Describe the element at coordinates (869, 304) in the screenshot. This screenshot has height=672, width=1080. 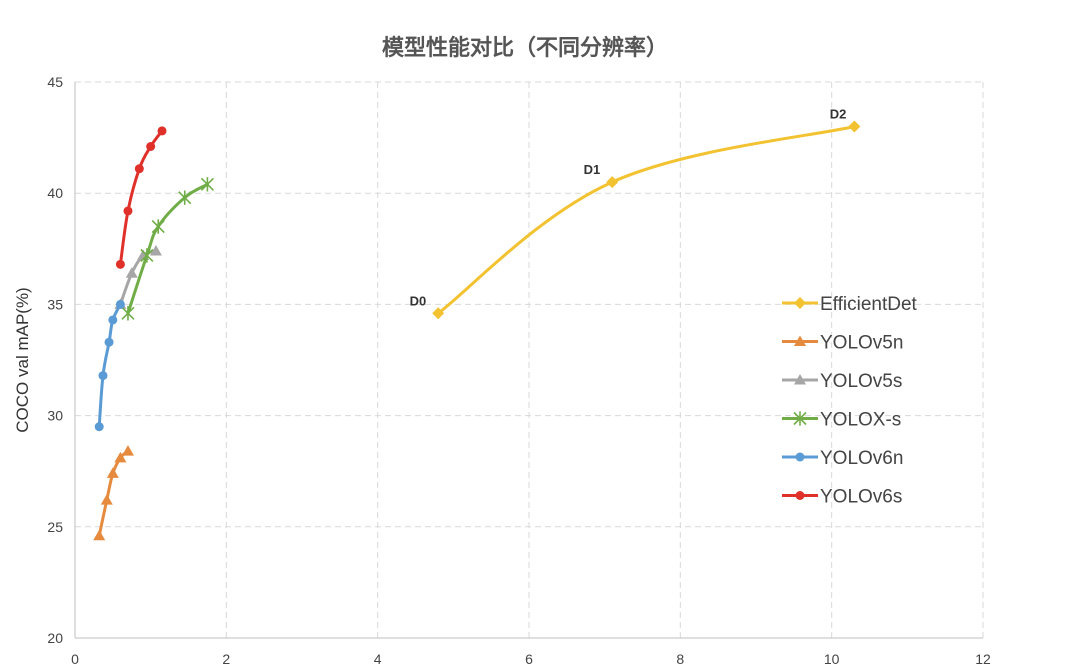
I see `legend-label: EfficientDet` at that location.